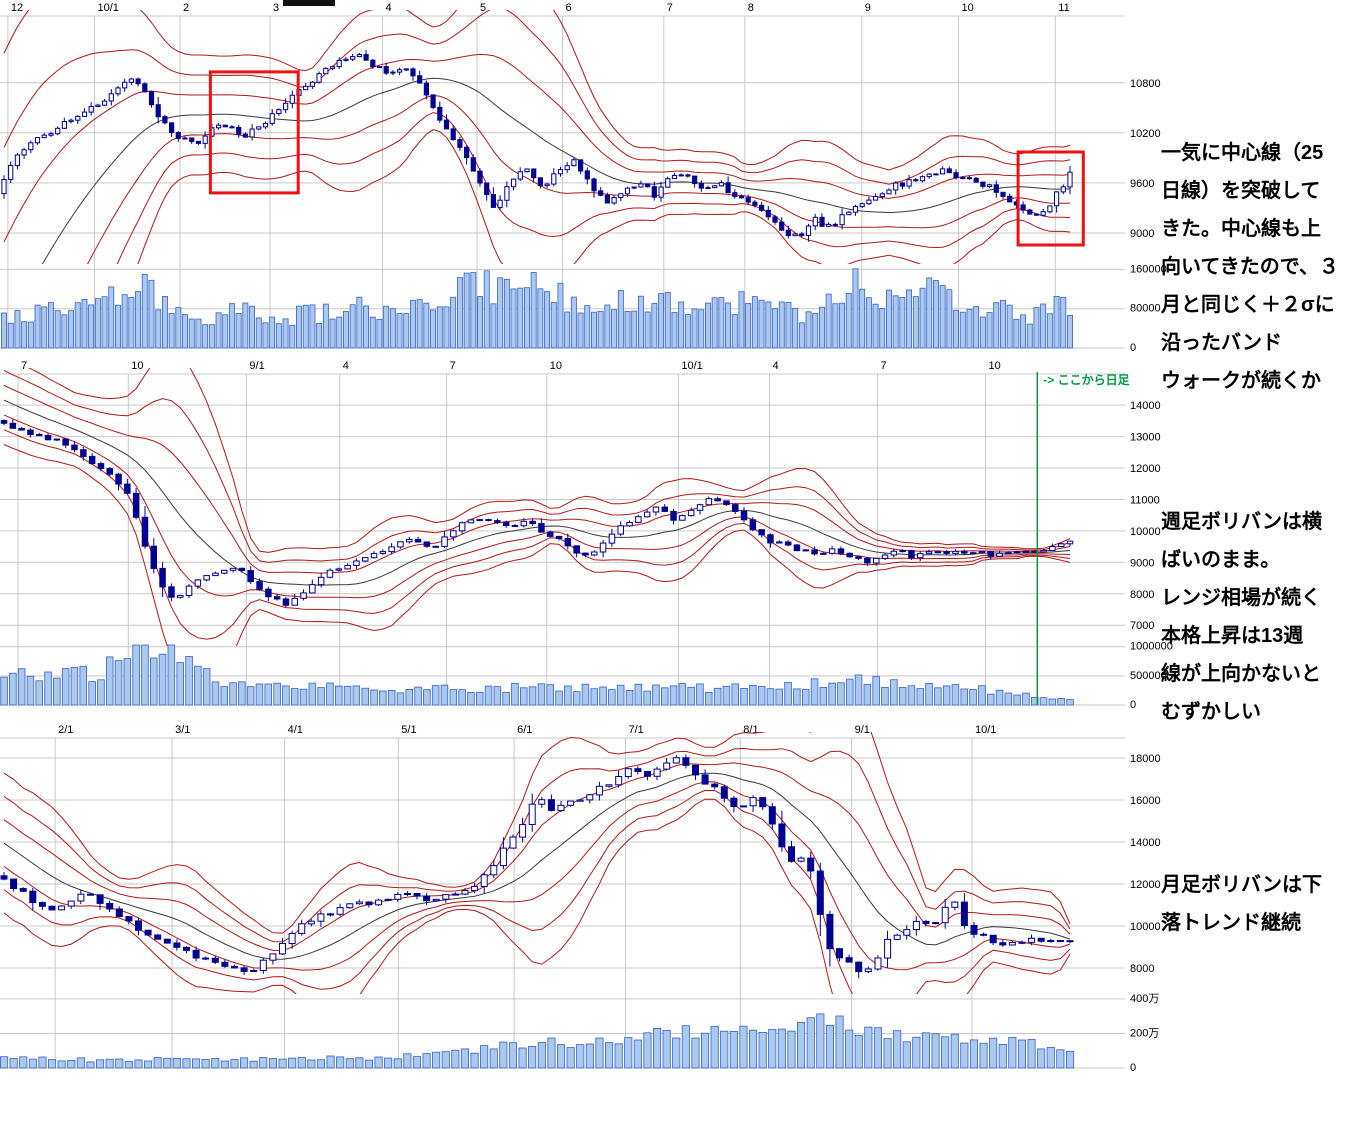 This screenshot has height=1144, width=1372. I want to click on screenshot-artifact-bar, so click(309, 3).